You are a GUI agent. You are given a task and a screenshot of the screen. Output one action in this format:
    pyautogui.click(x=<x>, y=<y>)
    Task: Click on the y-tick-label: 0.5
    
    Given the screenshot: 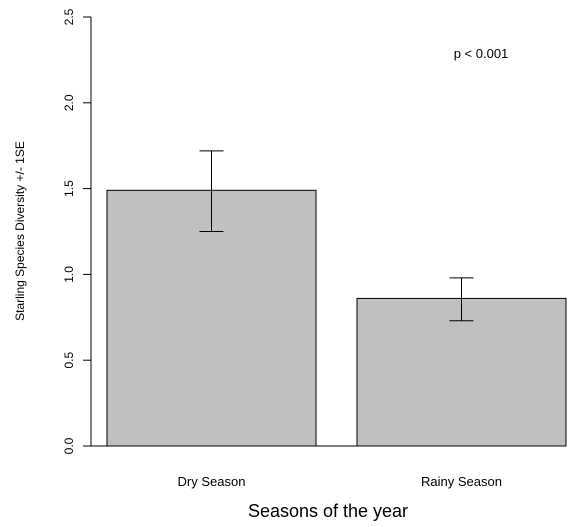 What is the action you would take?
    pyautogui.click(x=69, y=360)
    